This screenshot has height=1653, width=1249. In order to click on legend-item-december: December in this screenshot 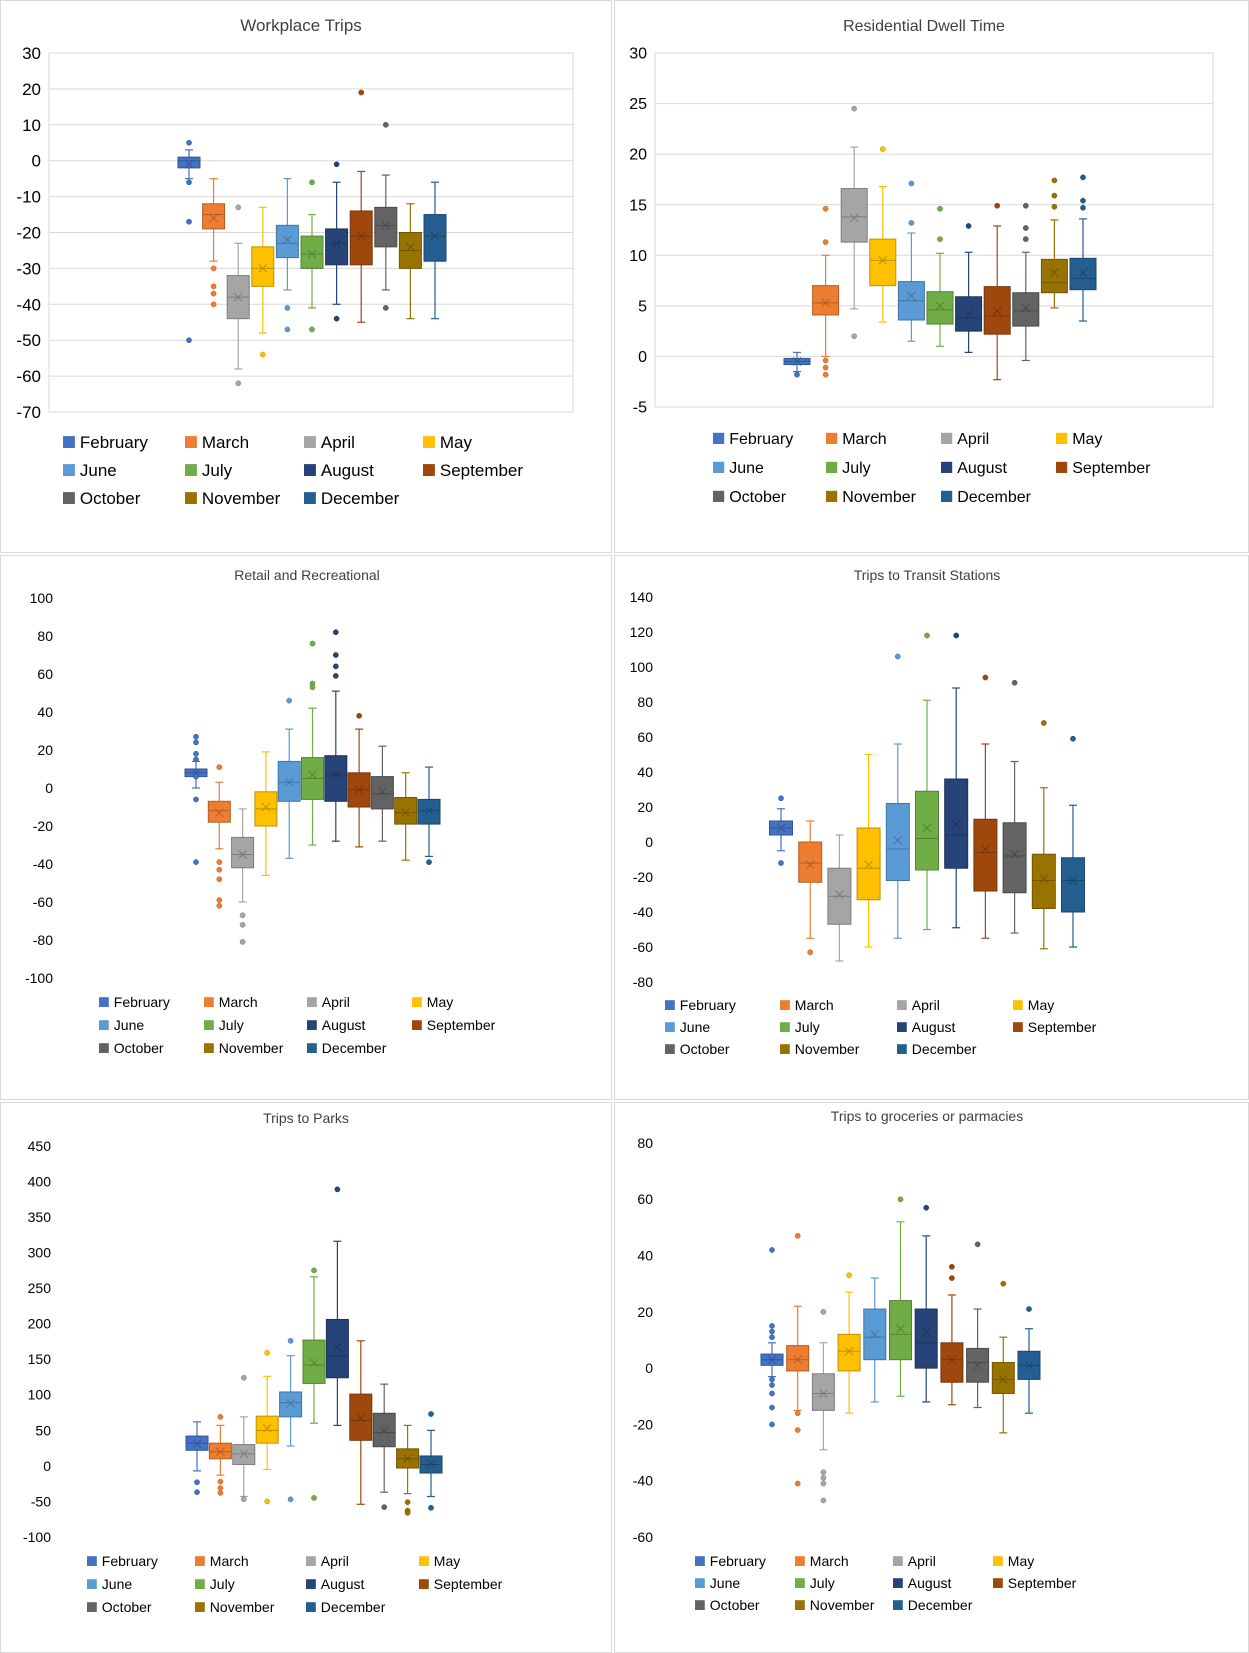, I will do `click(986, 497)`.